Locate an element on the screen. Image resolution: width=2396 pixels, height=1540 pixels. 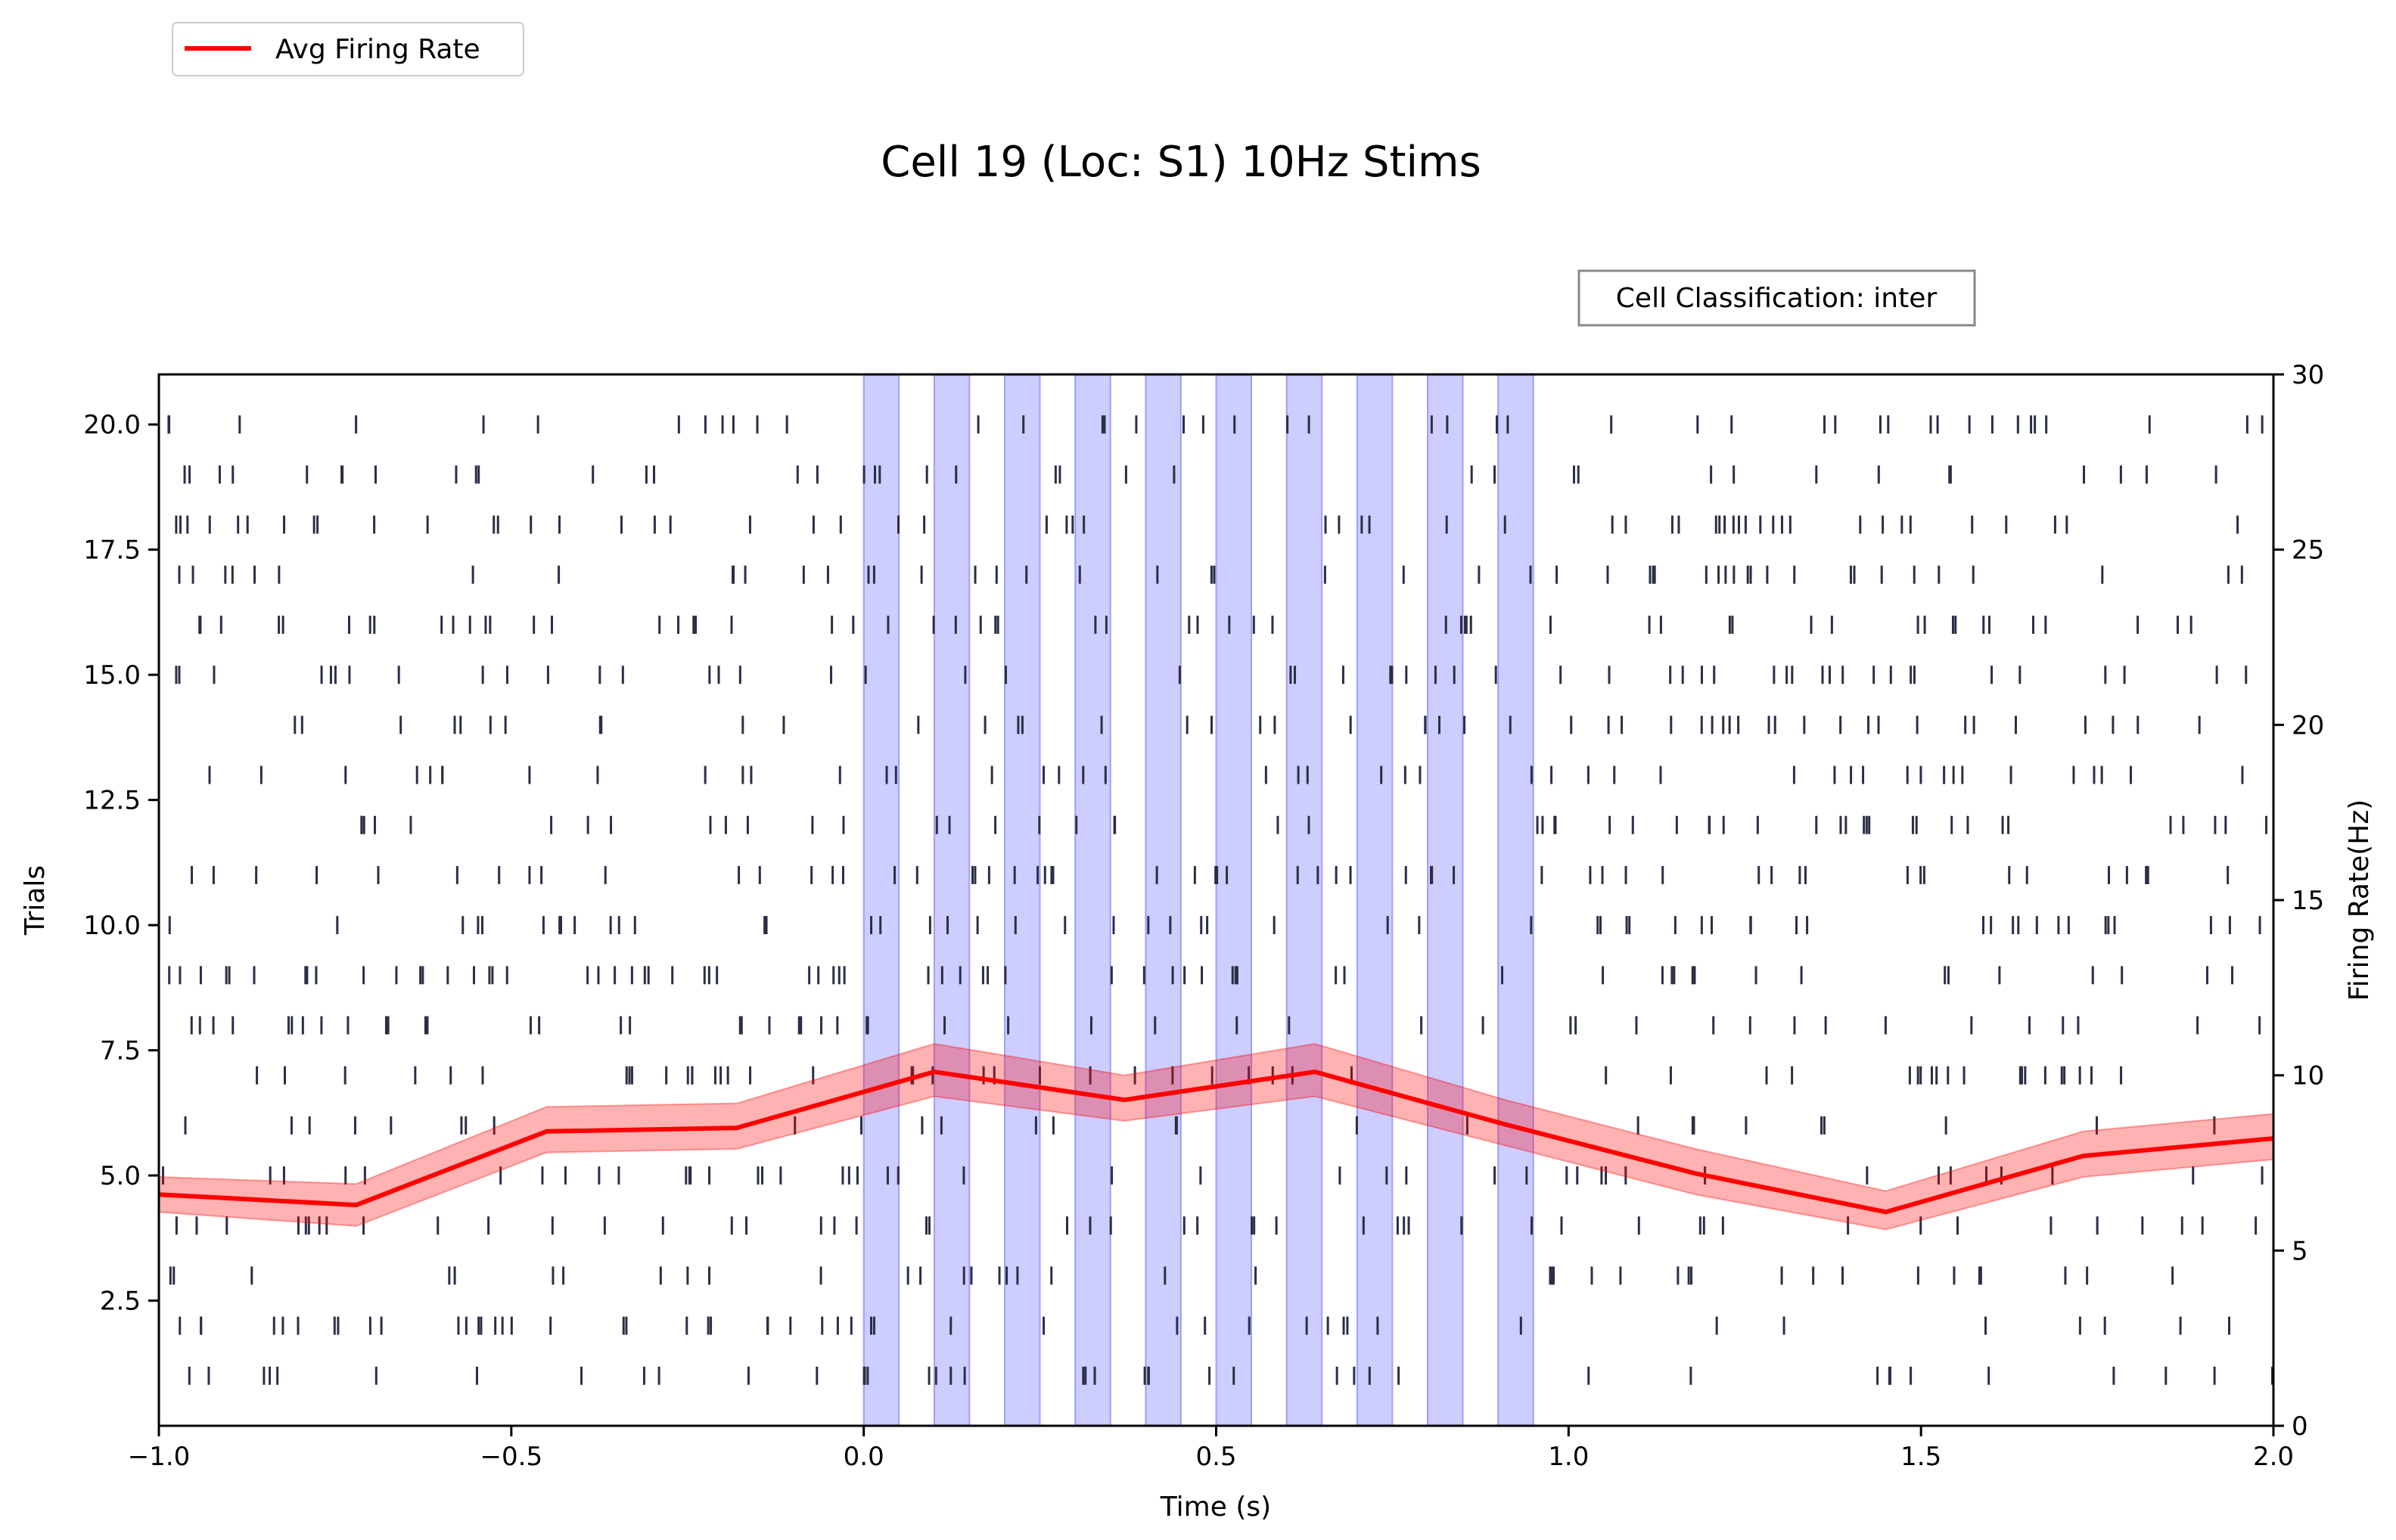
chart-title: Cell 19 (Loc: S1) 10Hz Stims is located at coordinates (1181, 162).